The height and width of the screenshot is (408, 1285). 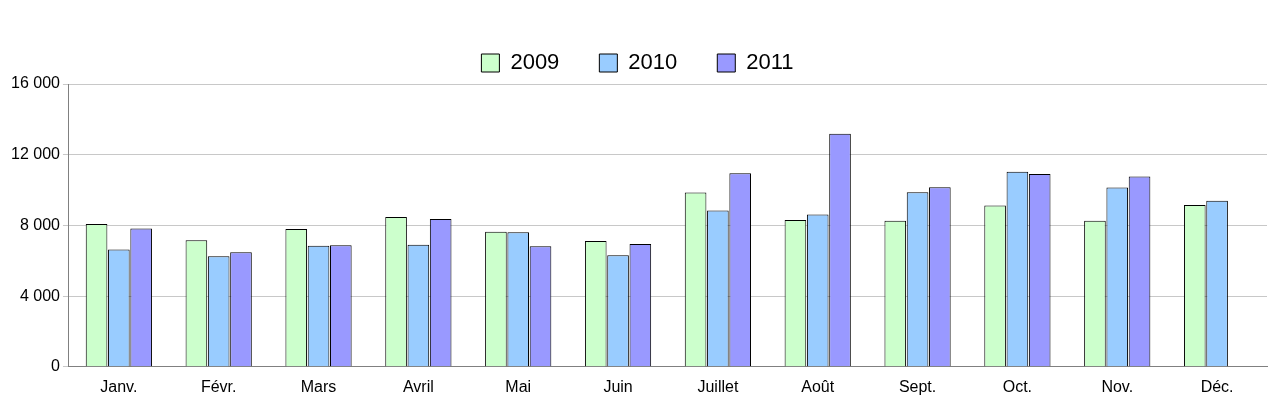 What do you see at coordinates (56, 366) in the screenshot?
I see `y-tick-label: 0` at bounding box center [56, 366].